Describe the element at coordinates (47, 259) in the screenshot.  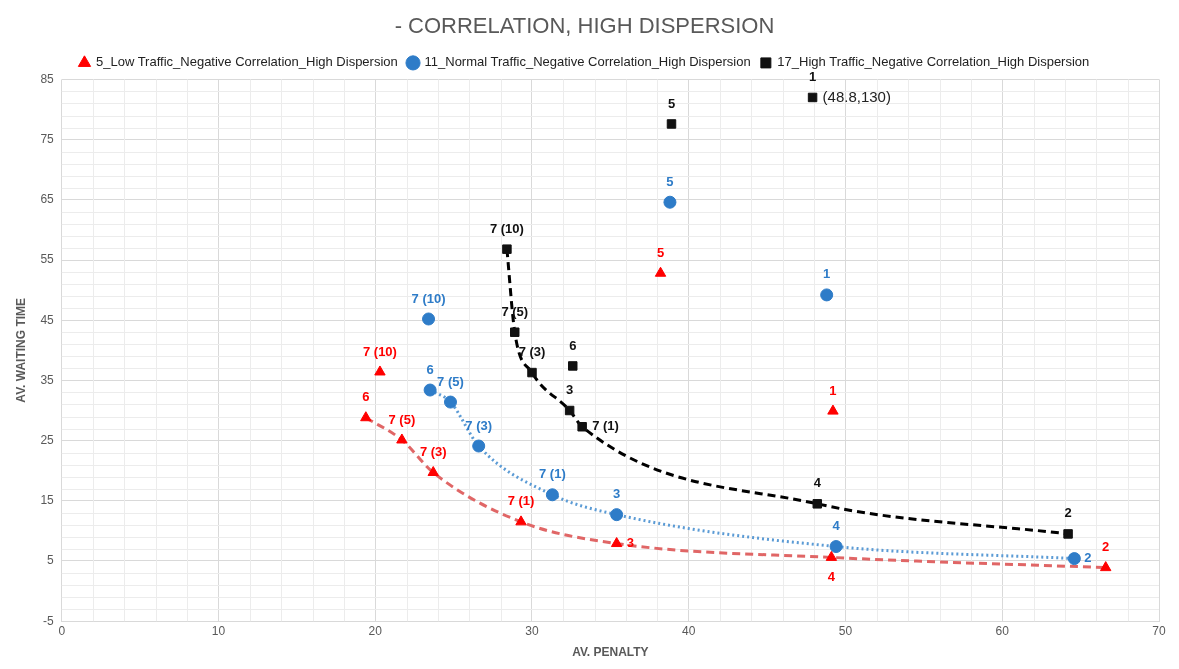
I see `y-tick-label: 55` at that location.